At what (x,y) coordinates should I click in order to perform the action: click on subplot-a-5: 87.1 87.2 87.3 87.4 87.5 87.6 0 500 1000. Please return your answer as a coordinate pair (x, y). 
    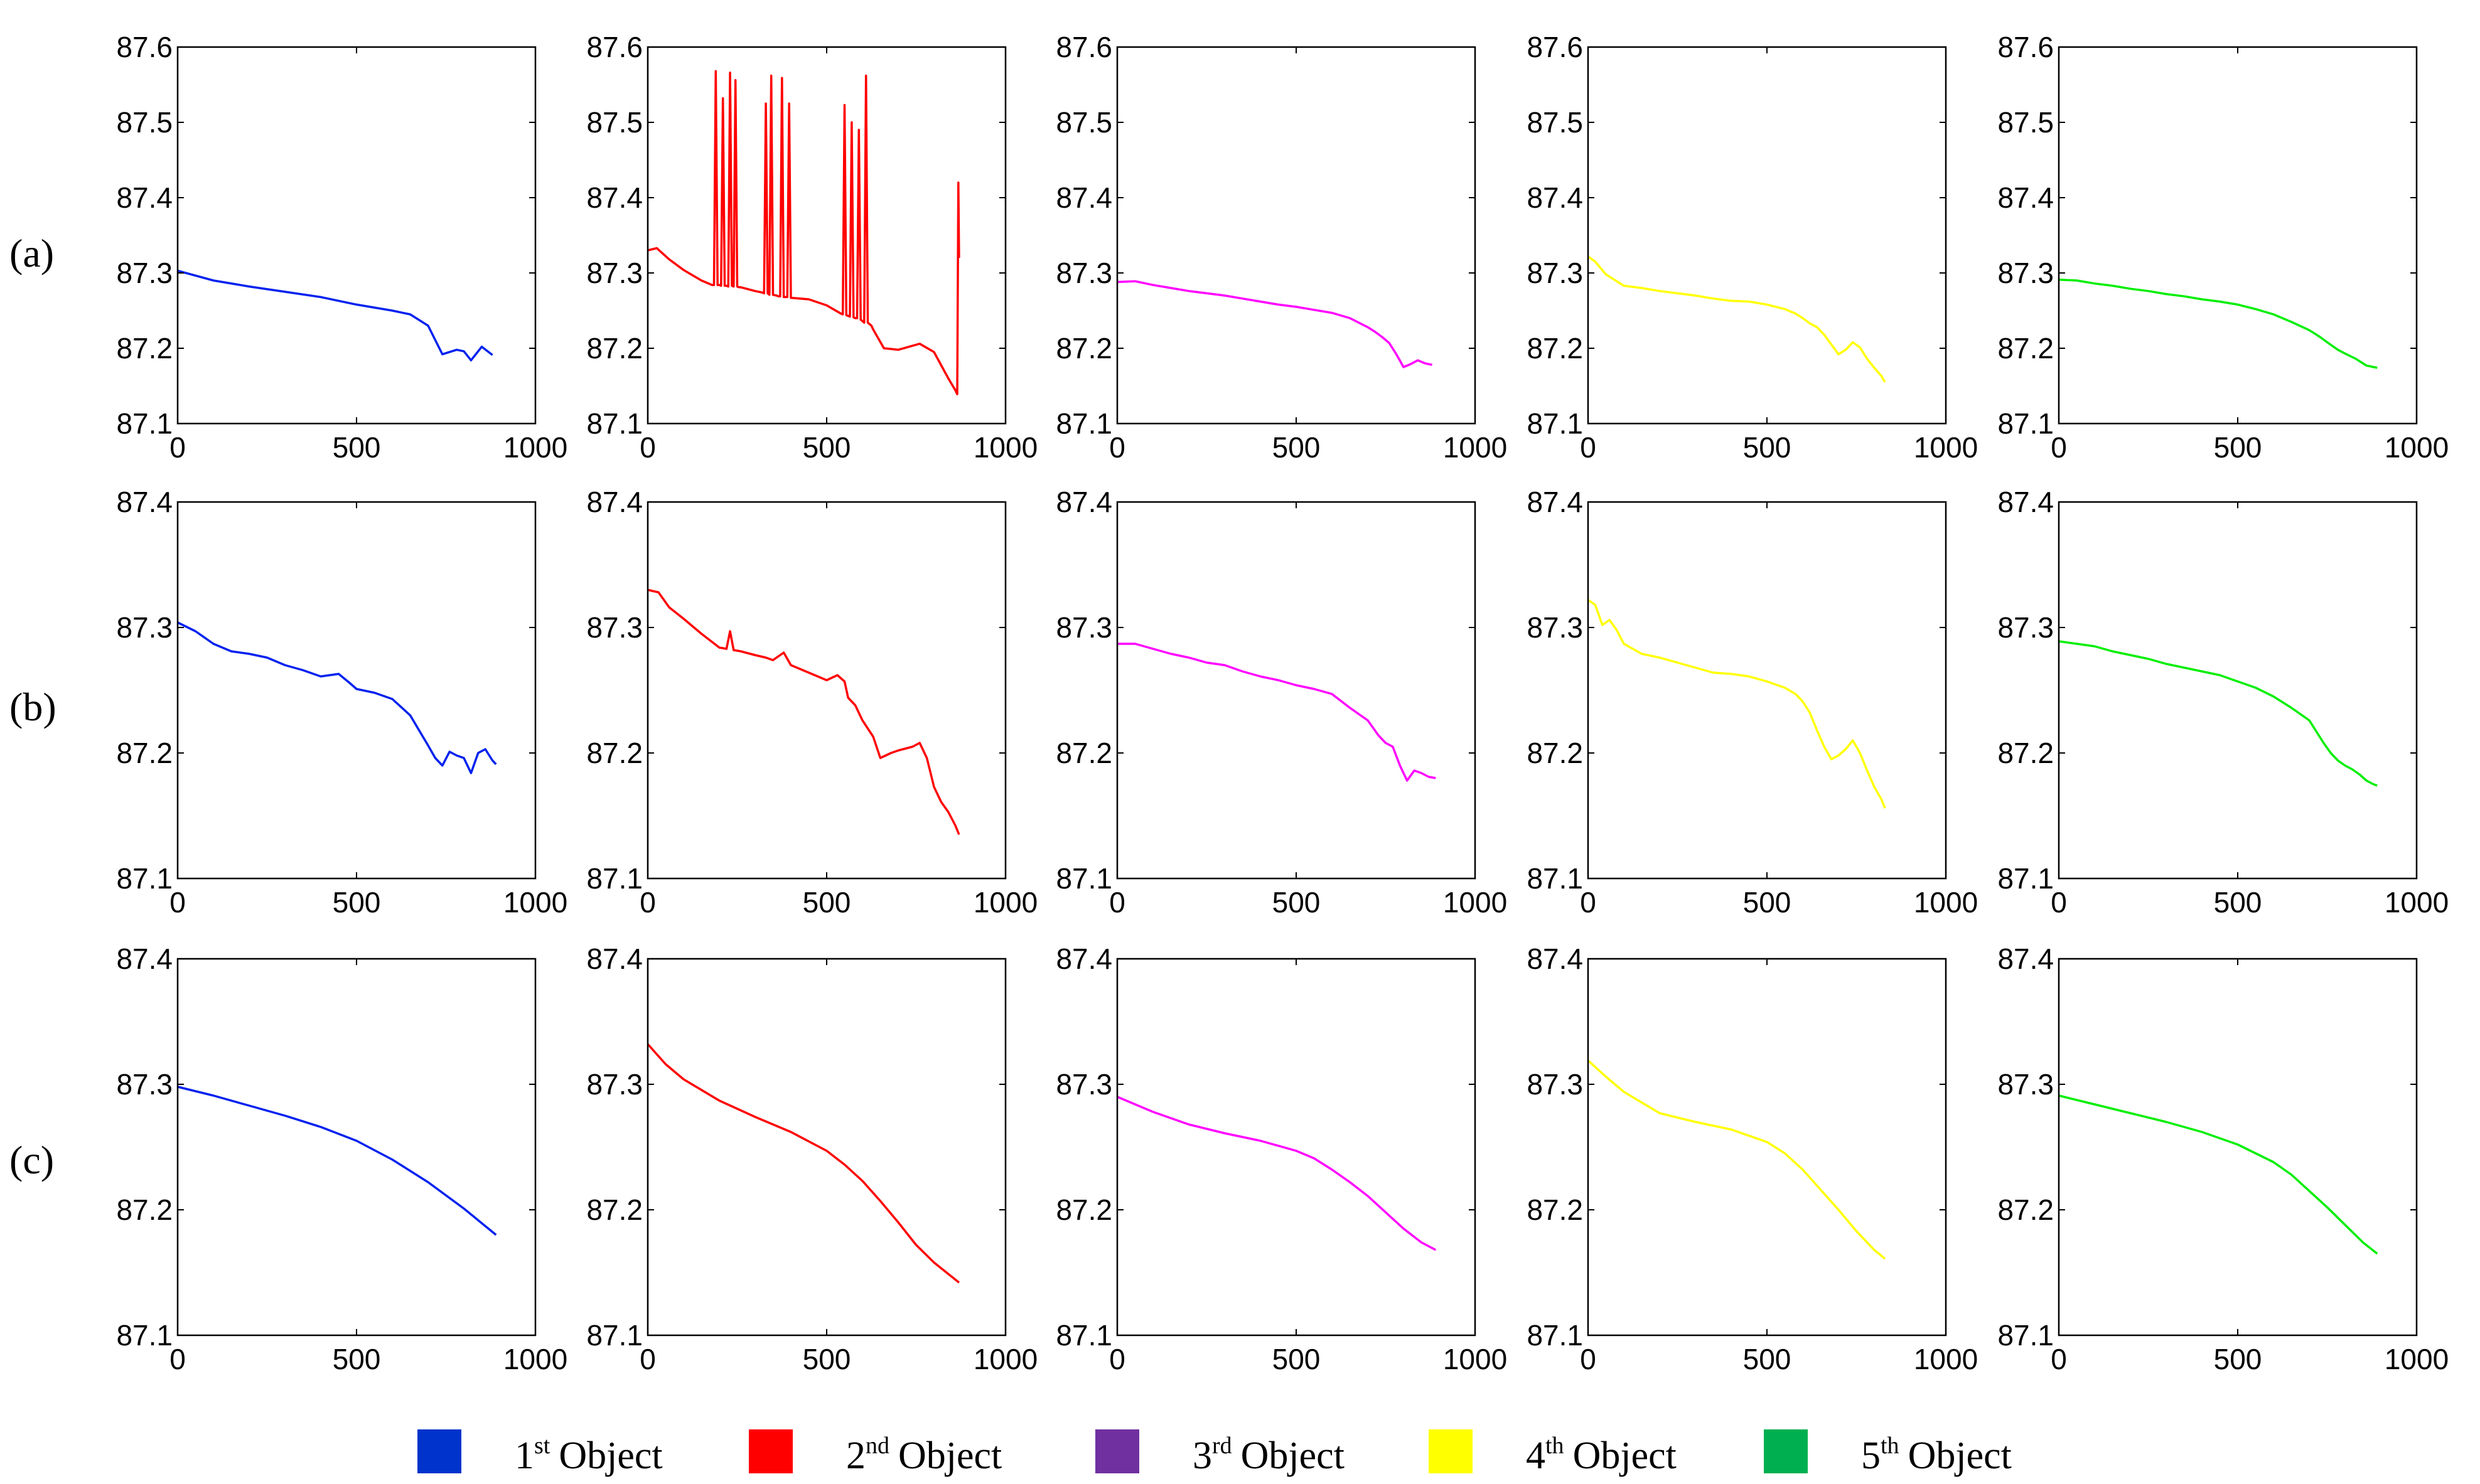
    Looking at the image, I should click on (2223, 247).